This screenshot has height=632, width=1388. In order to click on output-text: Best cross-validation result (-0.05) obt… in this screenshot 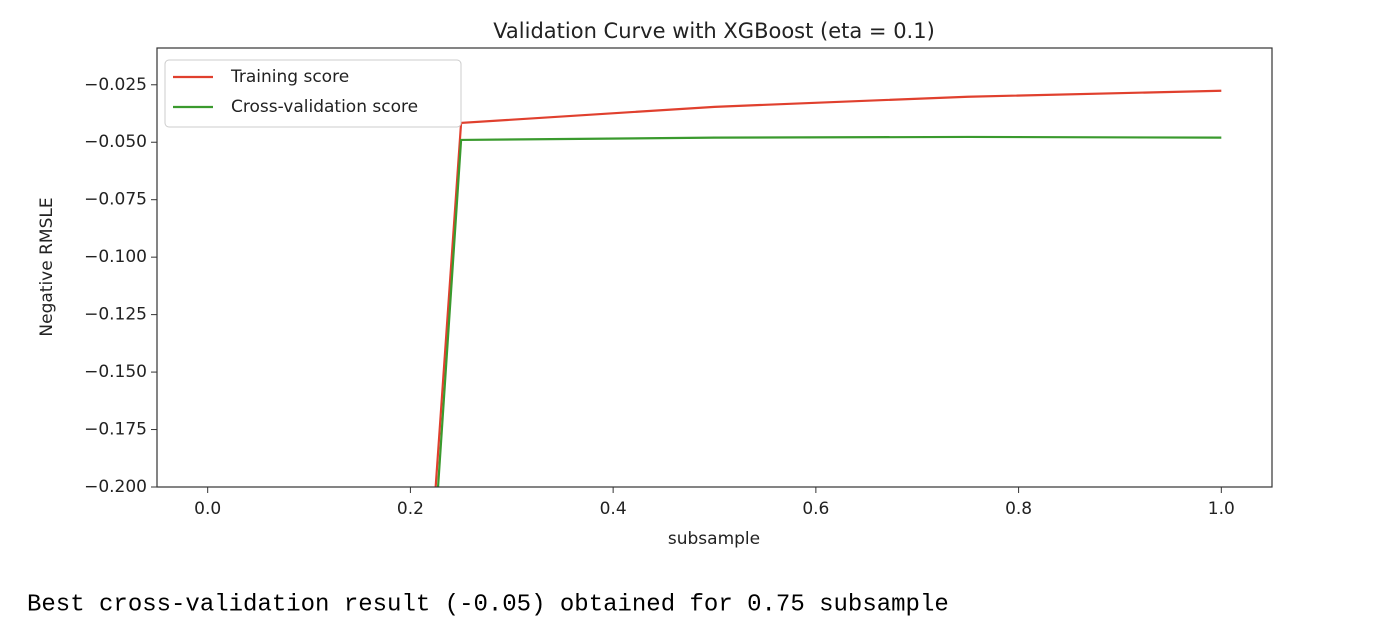, I will do `click(488, 604)`.